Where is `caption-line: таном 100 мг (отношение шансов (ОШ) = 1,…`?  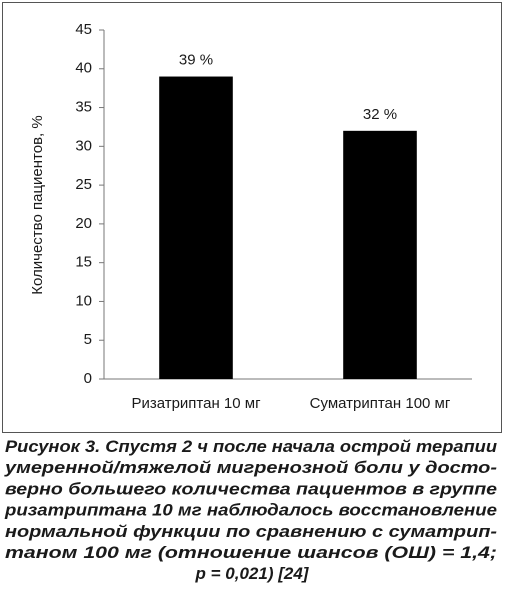
caption-line: таном 100 мг (отношение шансов (ОШ) = 1,… is located at coordinates (251, 552).